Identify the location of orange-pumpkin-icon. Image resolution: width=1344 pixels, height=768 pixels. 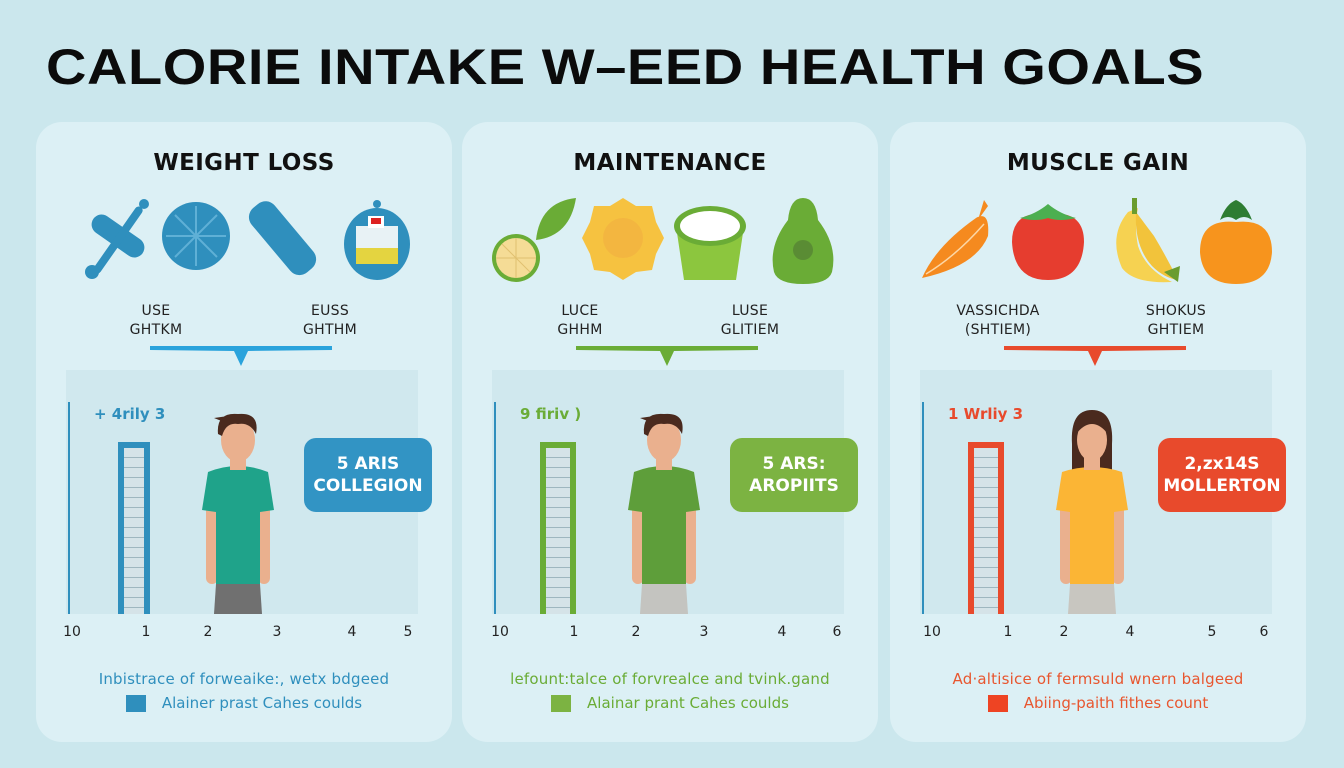
(1236, 242).